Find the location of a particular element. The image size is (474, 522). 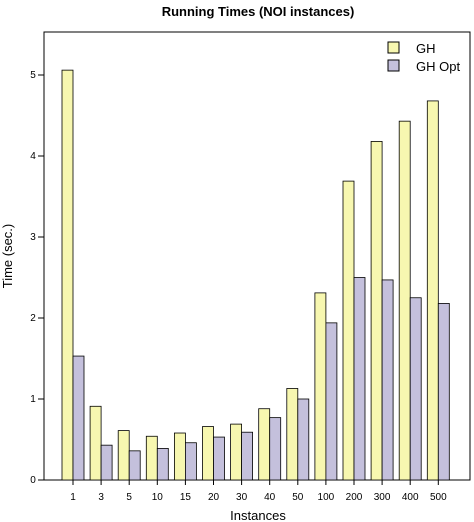

x-tick-label: 20 is located at coordinates (214, 497).